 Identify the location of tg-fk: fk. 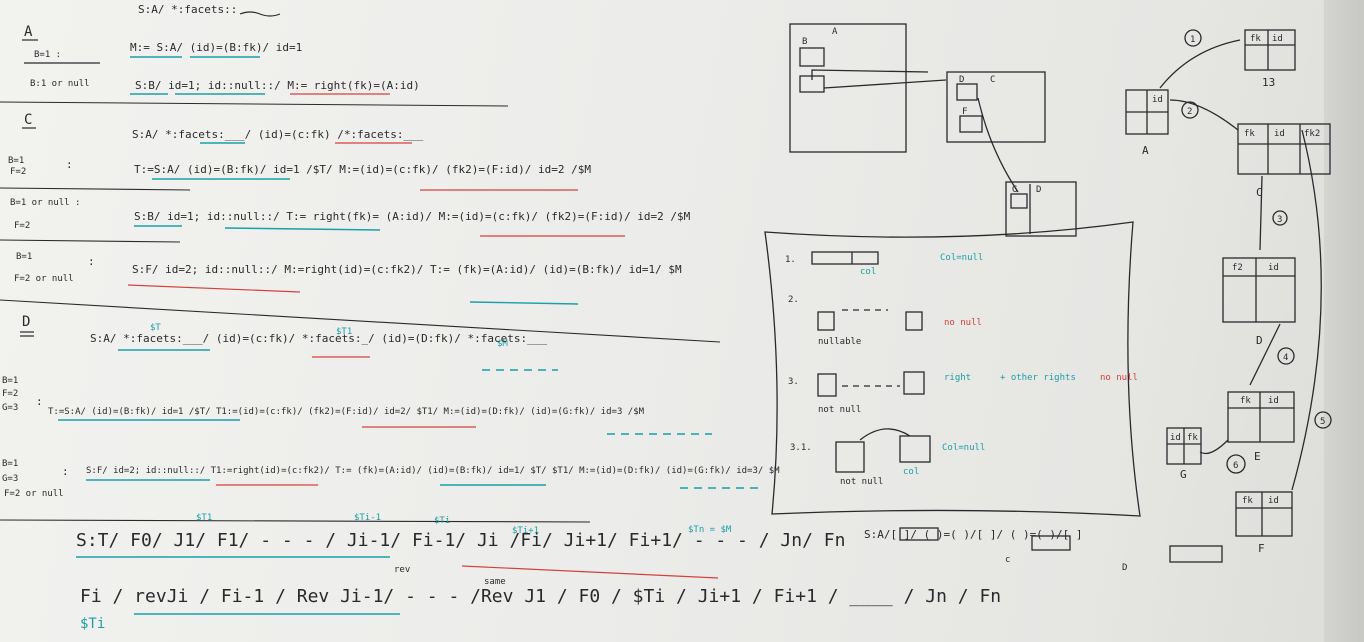
(1192, 438).